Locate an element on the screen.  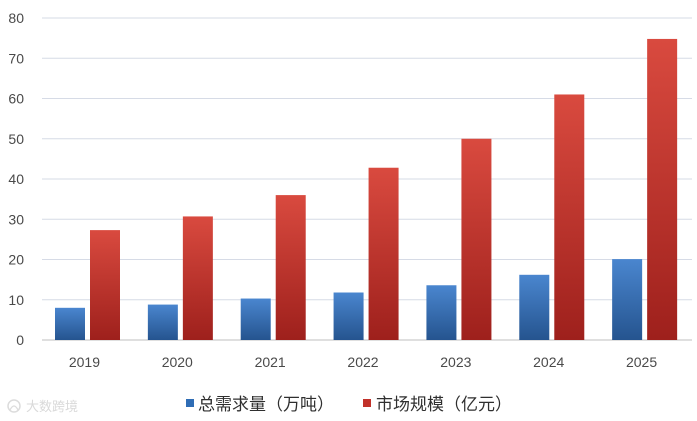
x-tick-label: 2022 is located at coordinates (362, 362).